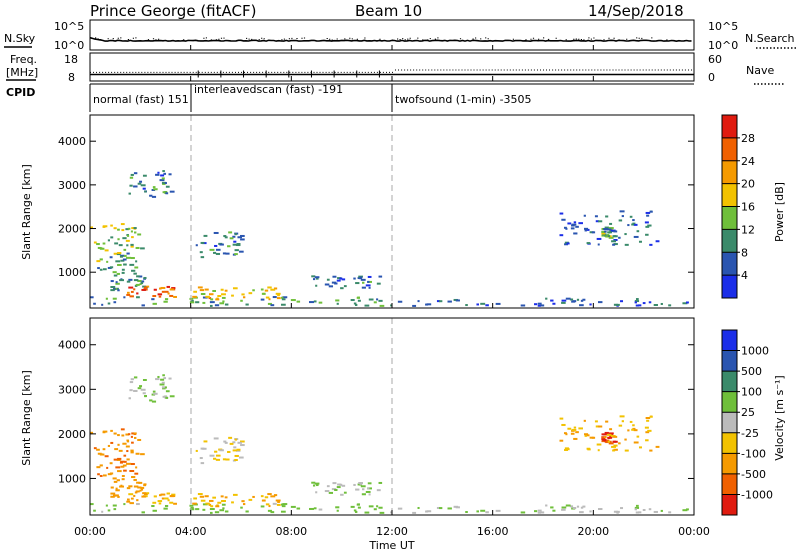 This screenshot has height=554, width=800. Describe the element at coordinates (72, 389) in the screenshot. I see `range-tick-label: 3000` at that location.